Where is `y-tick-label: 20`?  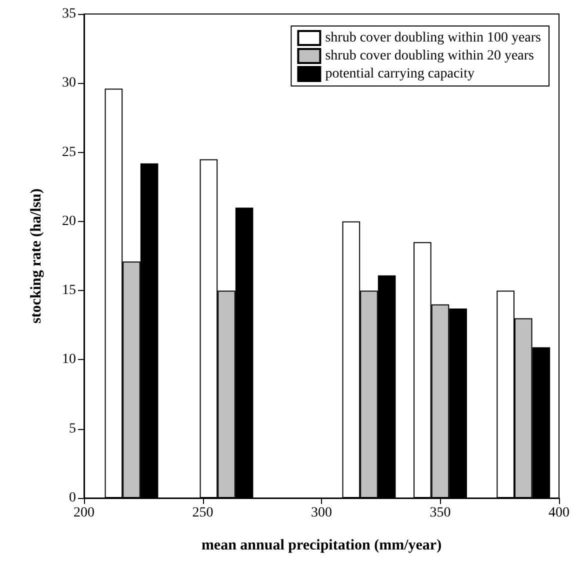
y-tick-label: 20 is located at coordinates (69, 221).